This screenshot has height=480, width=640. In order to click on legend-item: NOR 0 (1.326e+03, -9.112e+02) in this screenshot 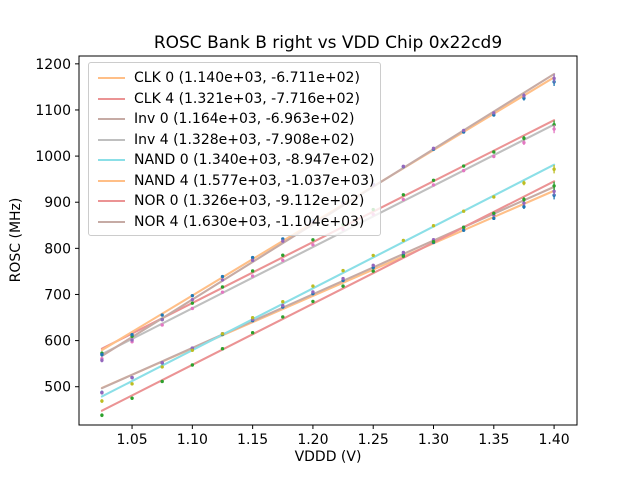, I will do `click(235, 201)`.